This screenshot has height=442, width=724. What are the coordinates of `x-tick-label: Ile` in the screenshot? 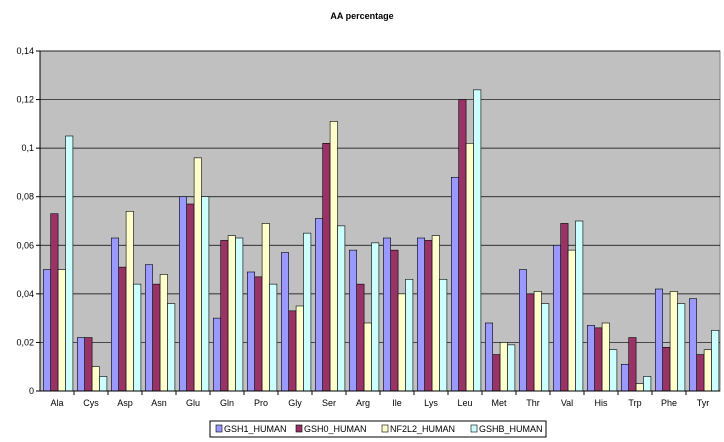 It's located at (397, 403).